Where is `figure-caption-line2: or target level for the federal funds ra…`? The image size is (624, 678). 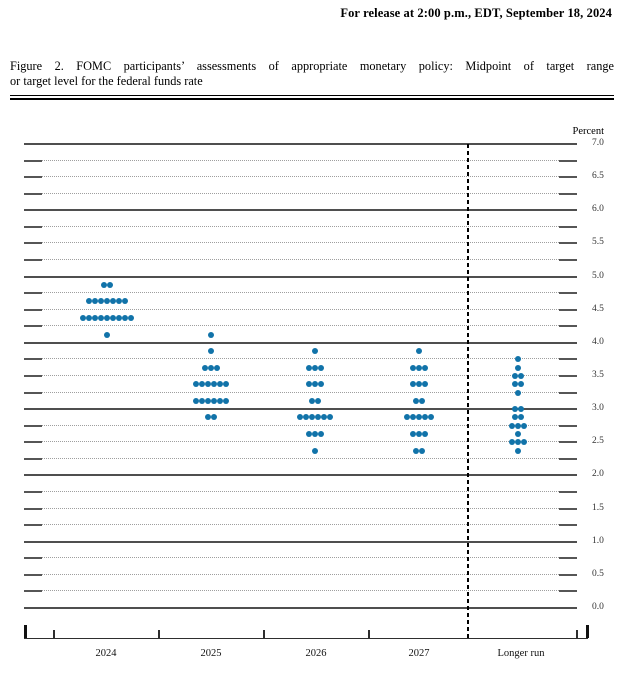 figure-caption-line2: or target level for the federal funds ra… is located at coordinates (106, 81).